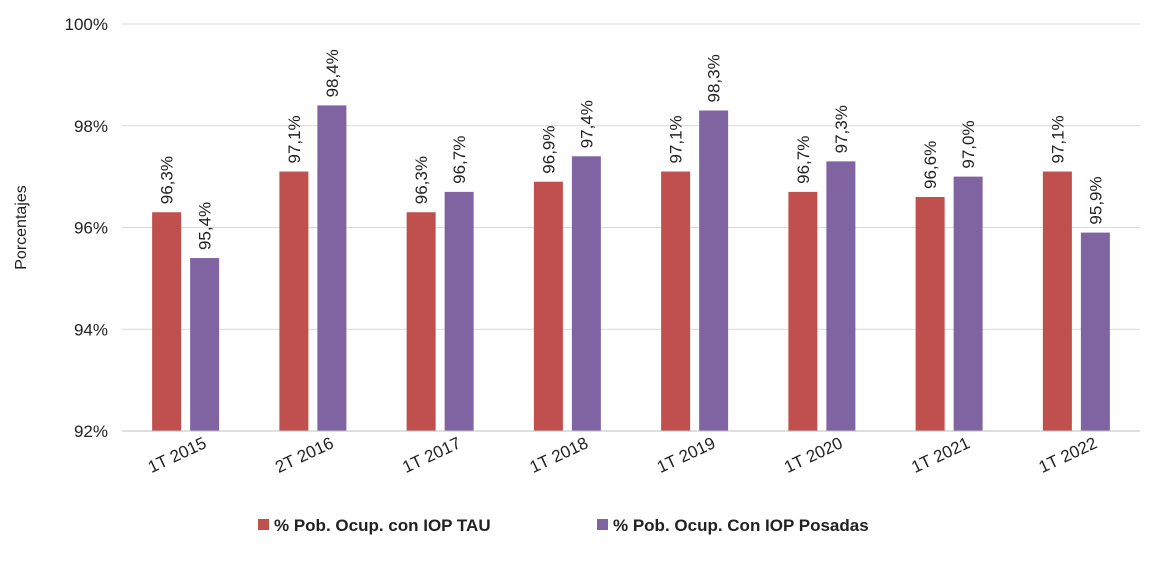  Describe the element at coordinates (91, 329) in the screenshot. I see `y-tick-label: 94%` at that location.